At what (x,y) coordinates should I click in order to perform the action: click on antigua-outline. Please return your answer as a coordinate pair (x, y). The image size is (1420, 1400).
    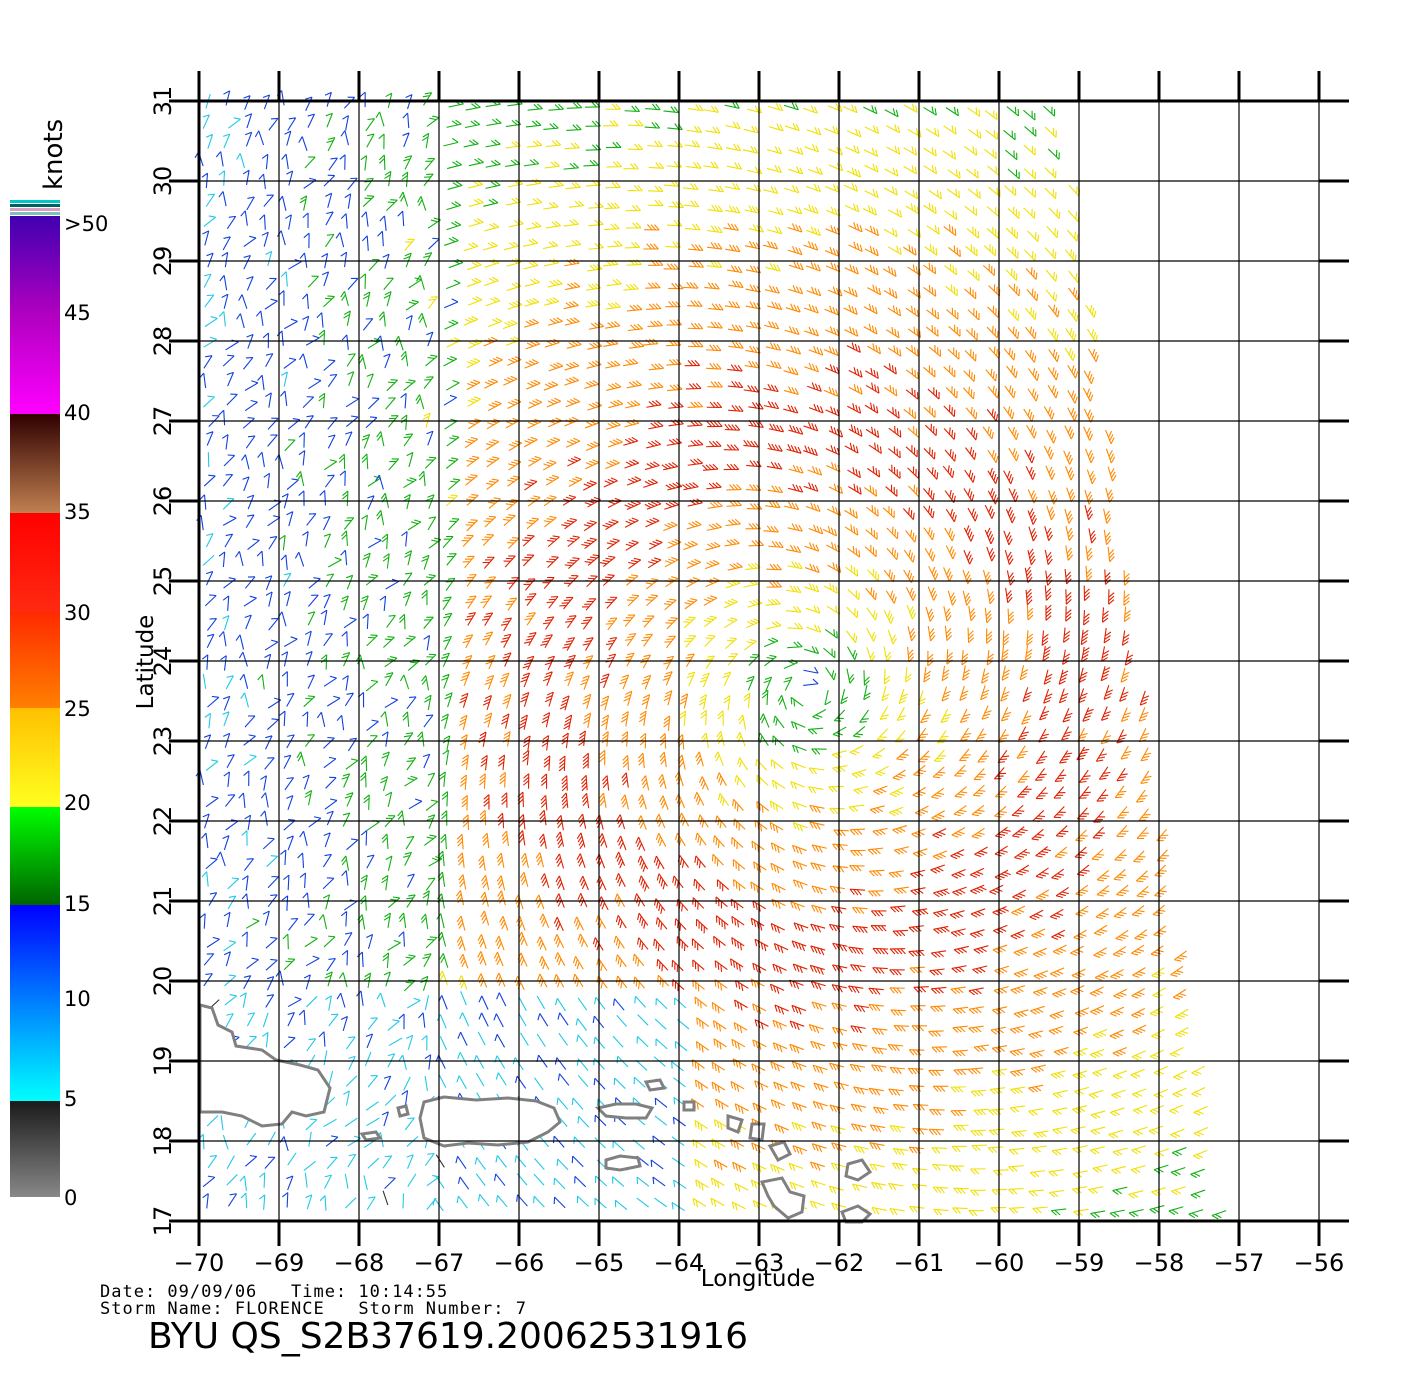
    Looking at the image, I should click on (780, 1151).